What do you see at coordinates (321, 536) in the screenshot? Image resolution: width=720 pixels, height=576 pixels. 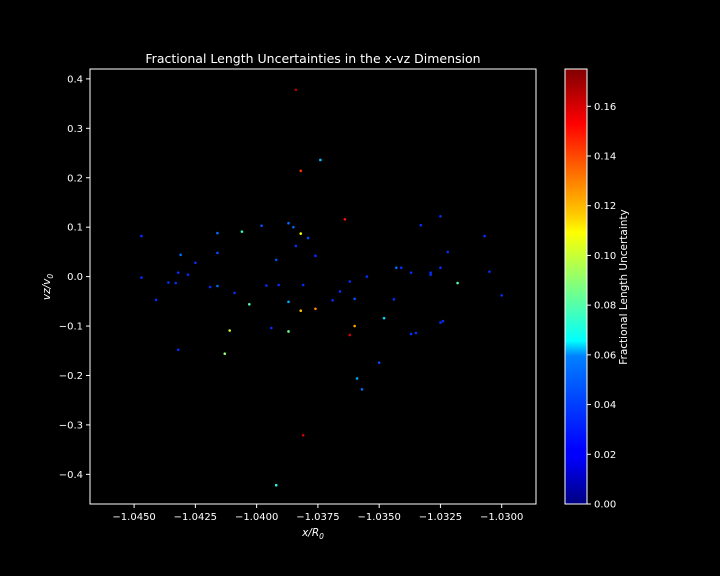 I see `x-axis-label-subscript: 0` at bounding box center [321, 536].